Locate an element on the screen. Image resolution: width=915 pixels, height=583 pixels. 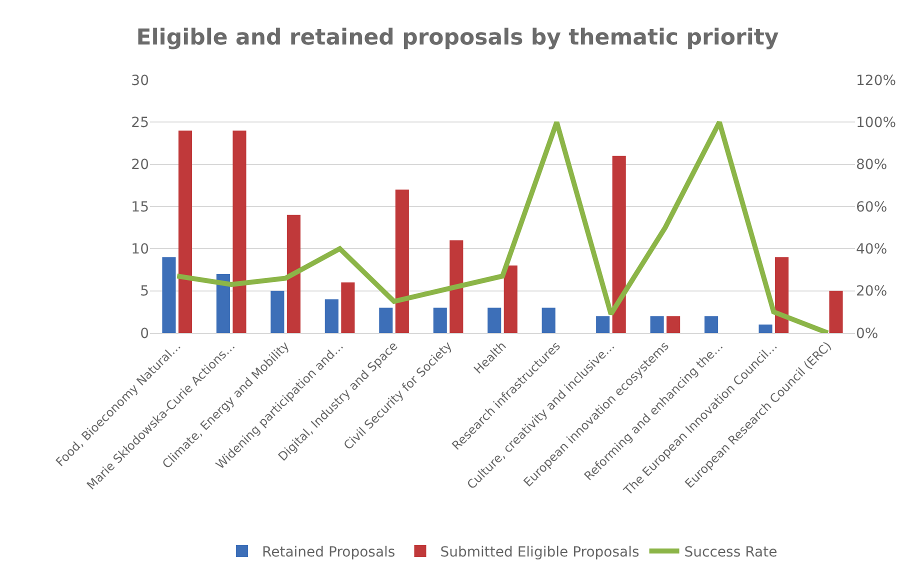
y-tick-label: 25 is located at coordinates (140, 123).